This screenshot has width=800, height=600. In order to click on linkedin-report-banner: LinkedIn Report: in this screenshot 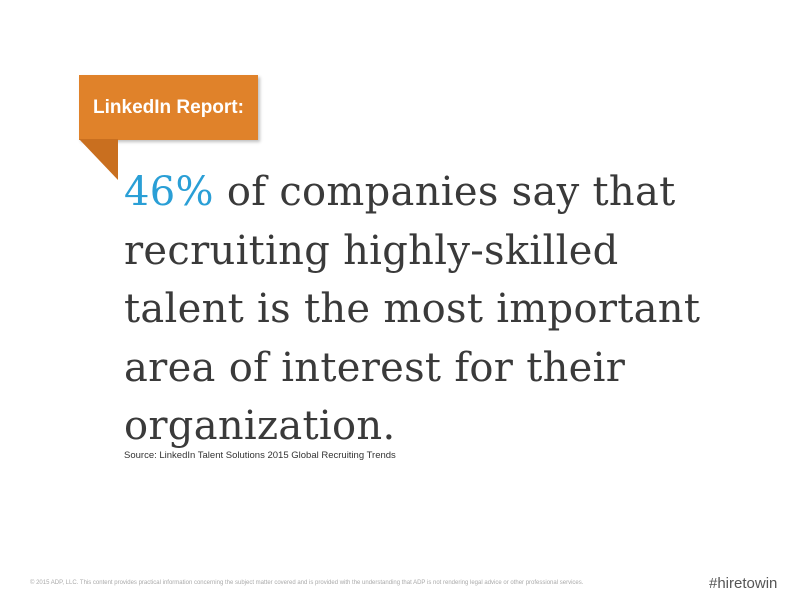, I will do `click(168, 107)`.